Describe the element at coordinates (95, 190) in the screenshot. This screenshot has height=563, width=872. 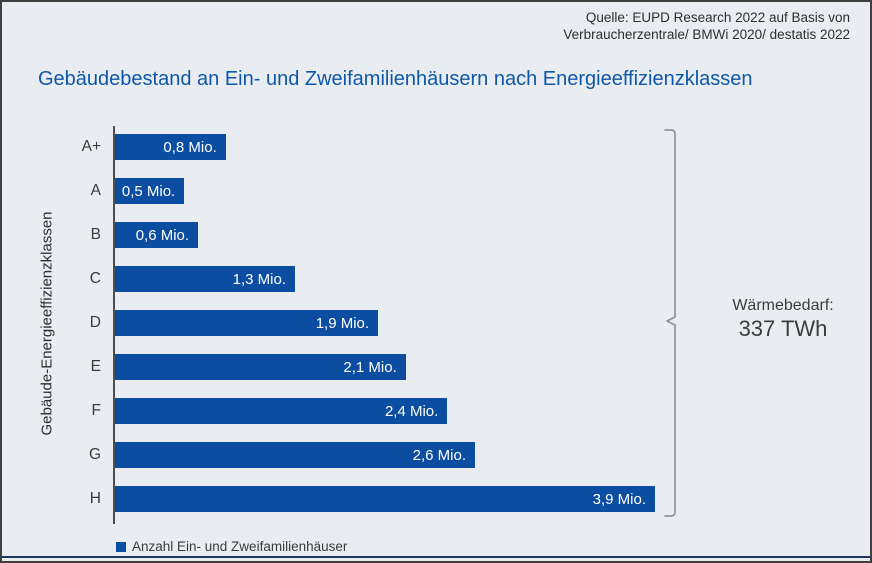
I see `category-label: A` at that location.